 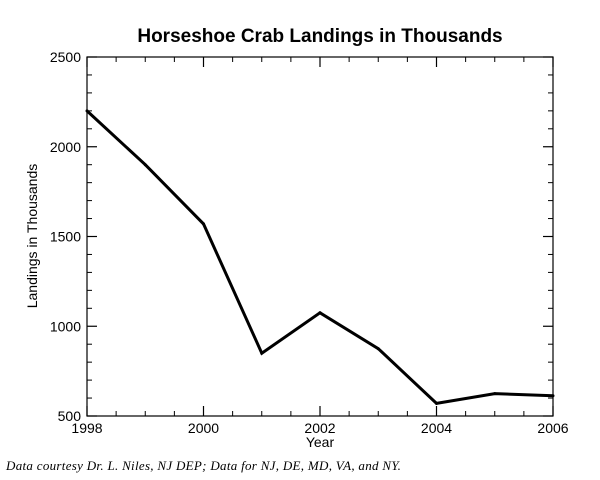 I want to click on chart-title: Horseshoe Crab Landings in Thousands, so click(x=319, y=36).